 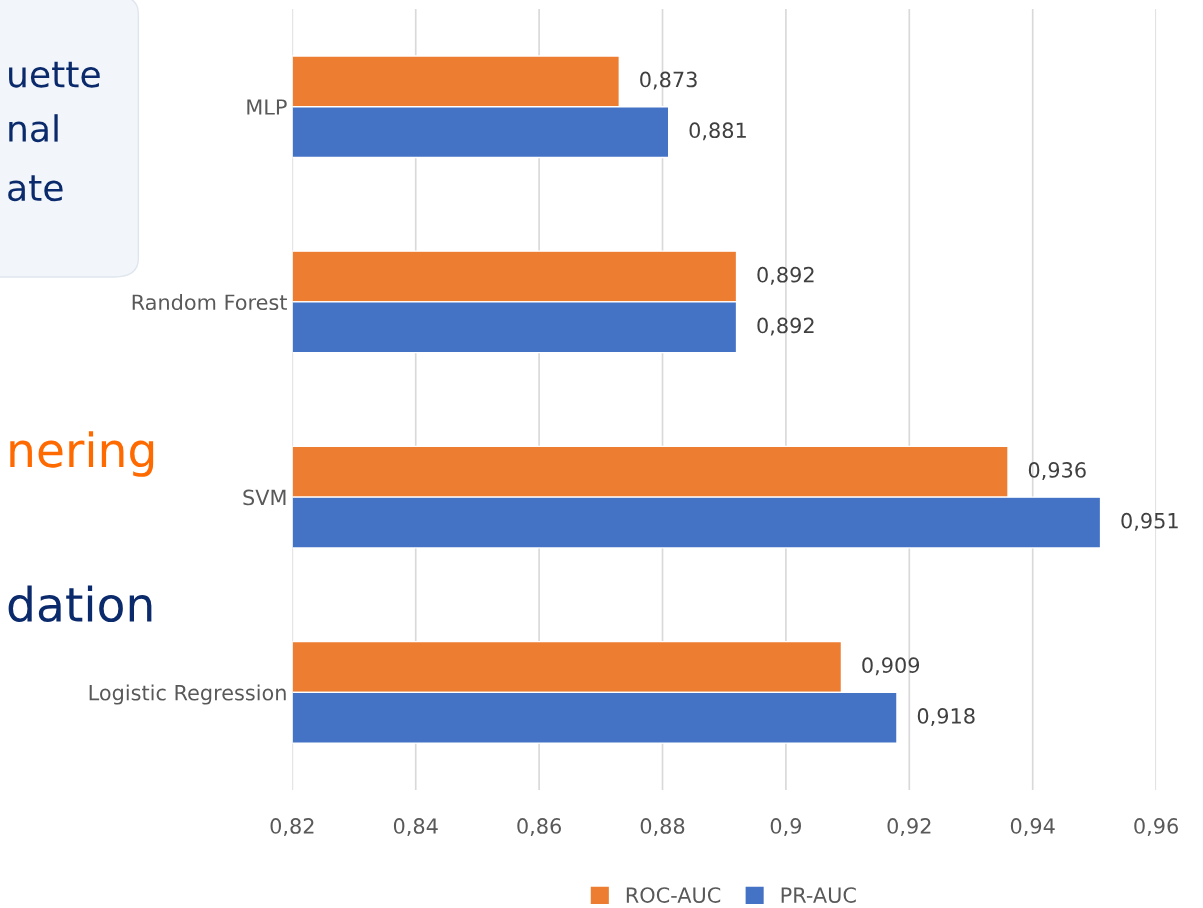 I want to click on data-label: 0,881, so click(x=717, y=131).